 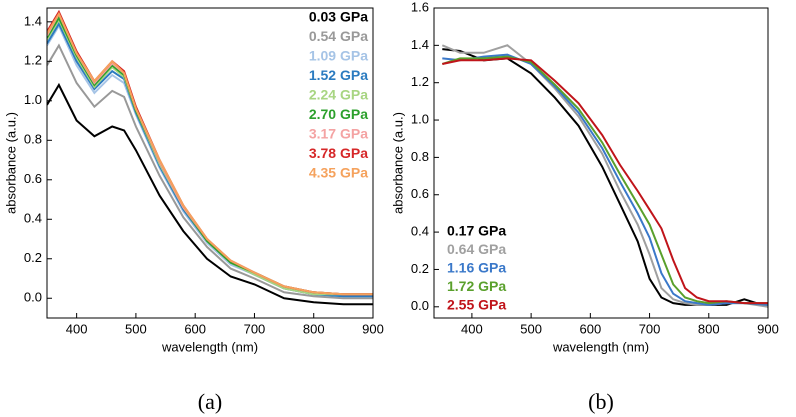 I want to click on legend-entry: 0.64 GPa, so click(x=476, y=249).